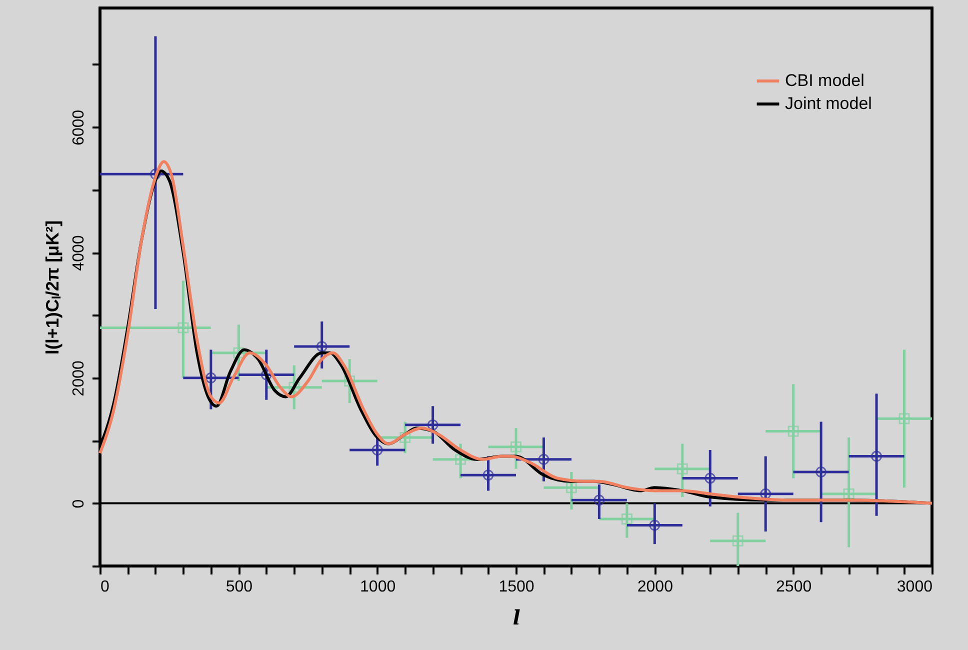 The image size is (968, 650). I want to click on x-tick-label: 1000, so click(378, 587).